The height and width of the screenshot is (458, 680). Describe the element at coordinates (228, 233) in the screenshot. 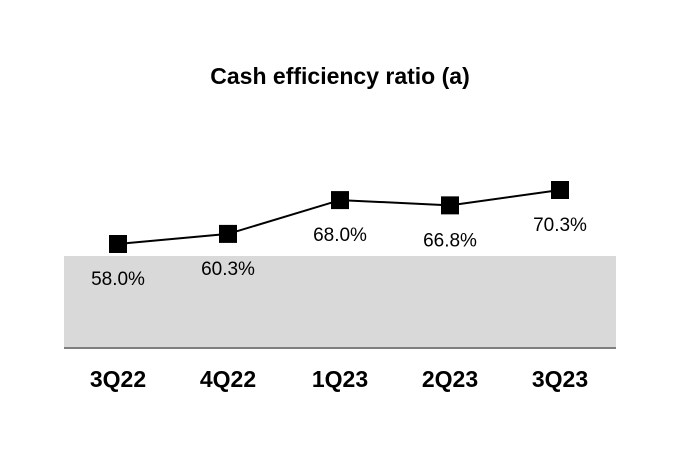

I see `data-point-4q22` at that location.